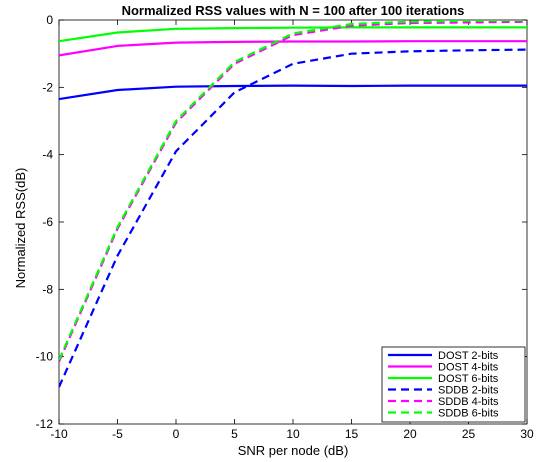  I want to click on x-tick-label: -10, so click(59, 434).